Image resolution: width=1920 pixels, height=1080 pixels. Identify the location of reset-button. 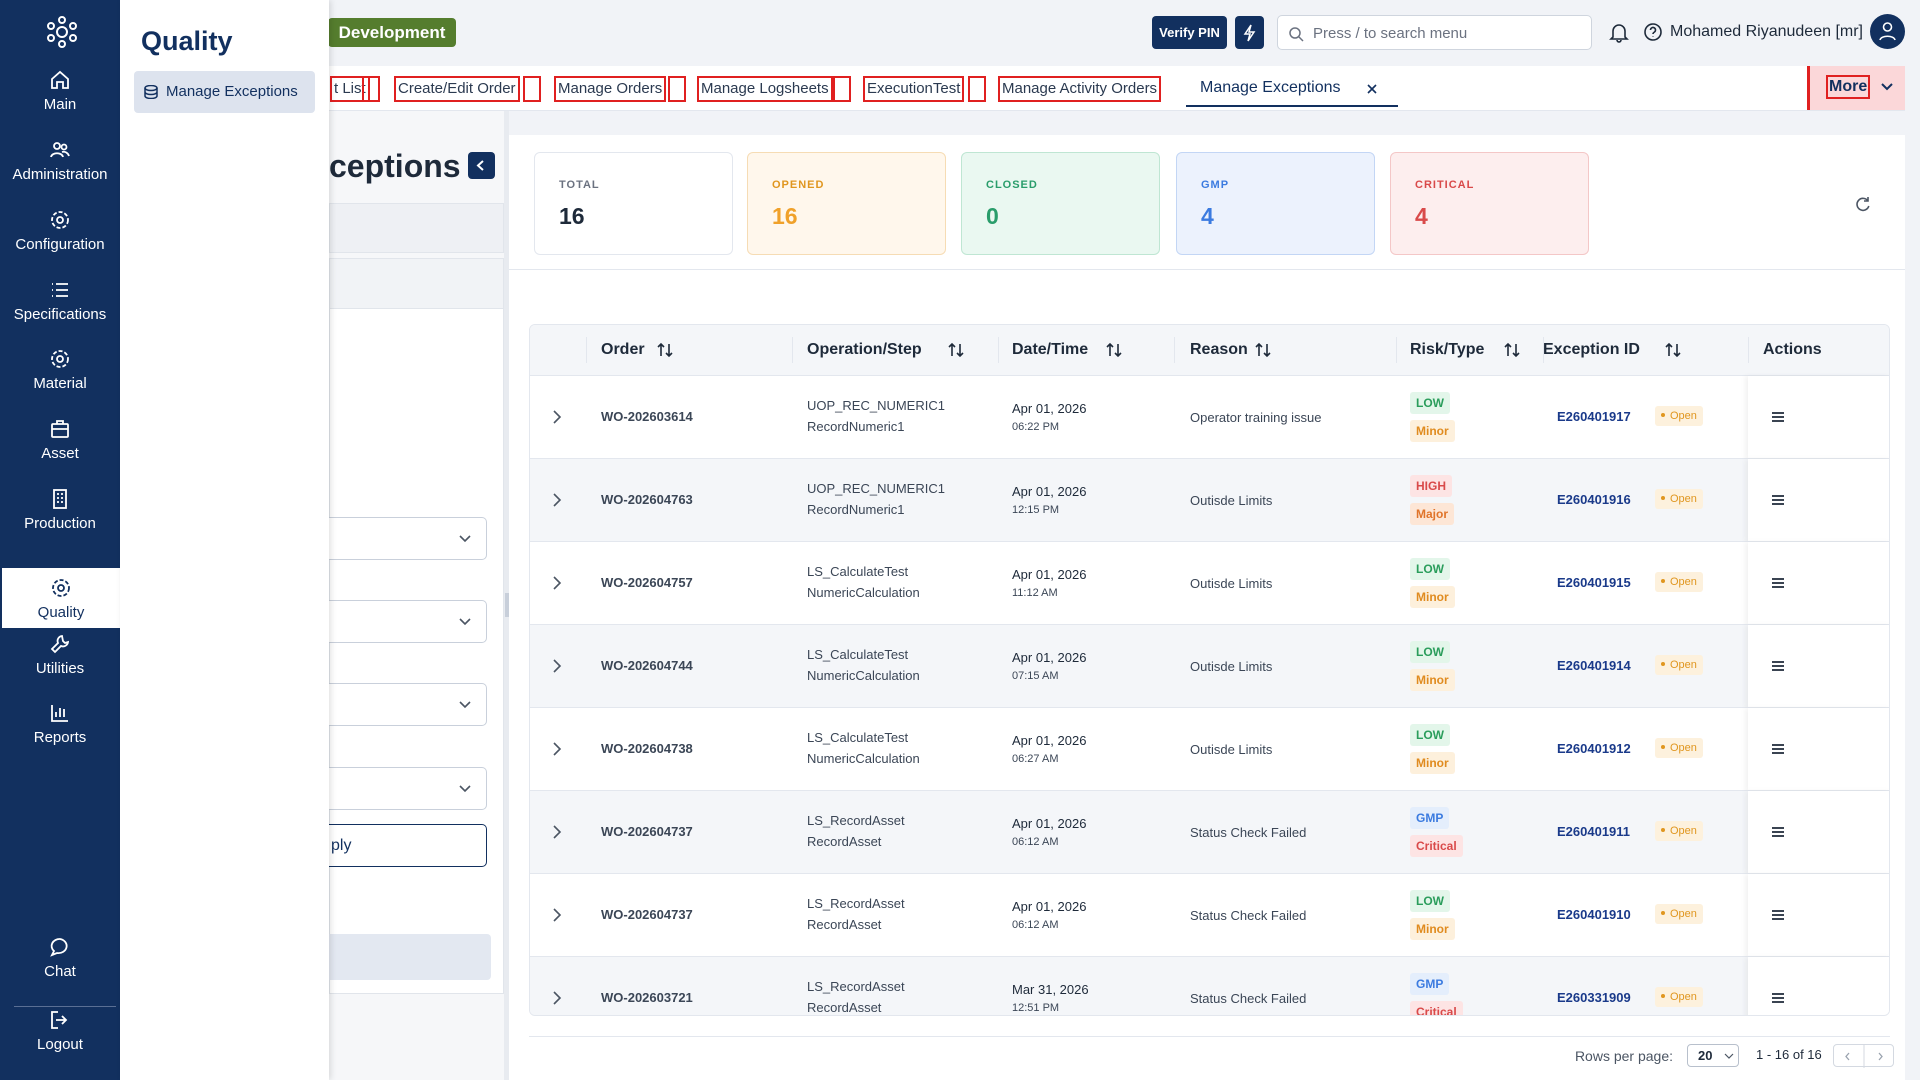
(410, 957).